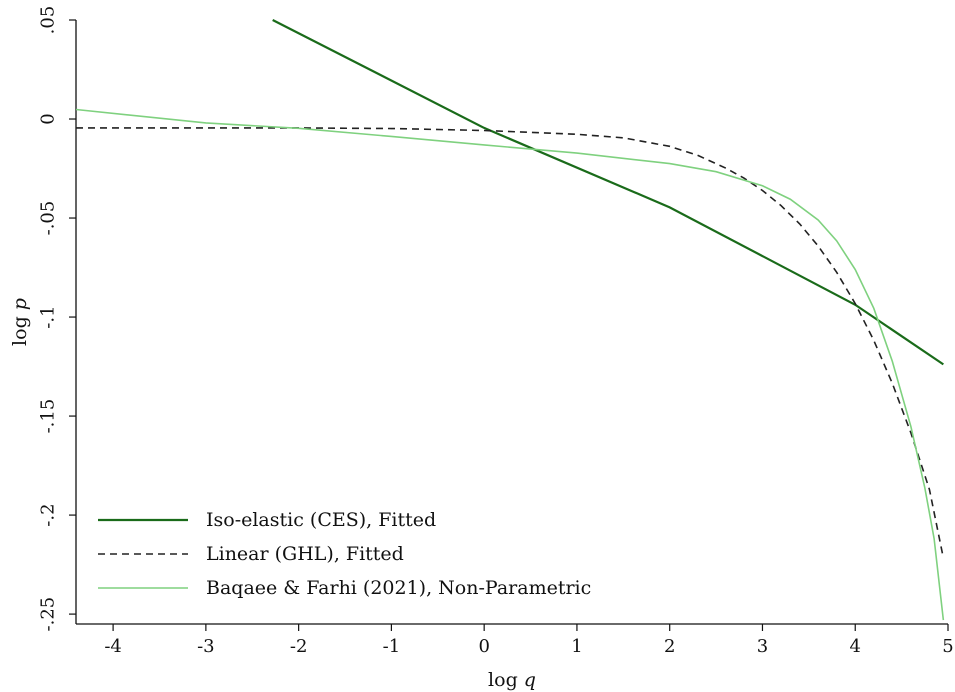 The height and width of the screenshot is (692, 955). I want to click on x-tick-label: 0, so click(483, 646).